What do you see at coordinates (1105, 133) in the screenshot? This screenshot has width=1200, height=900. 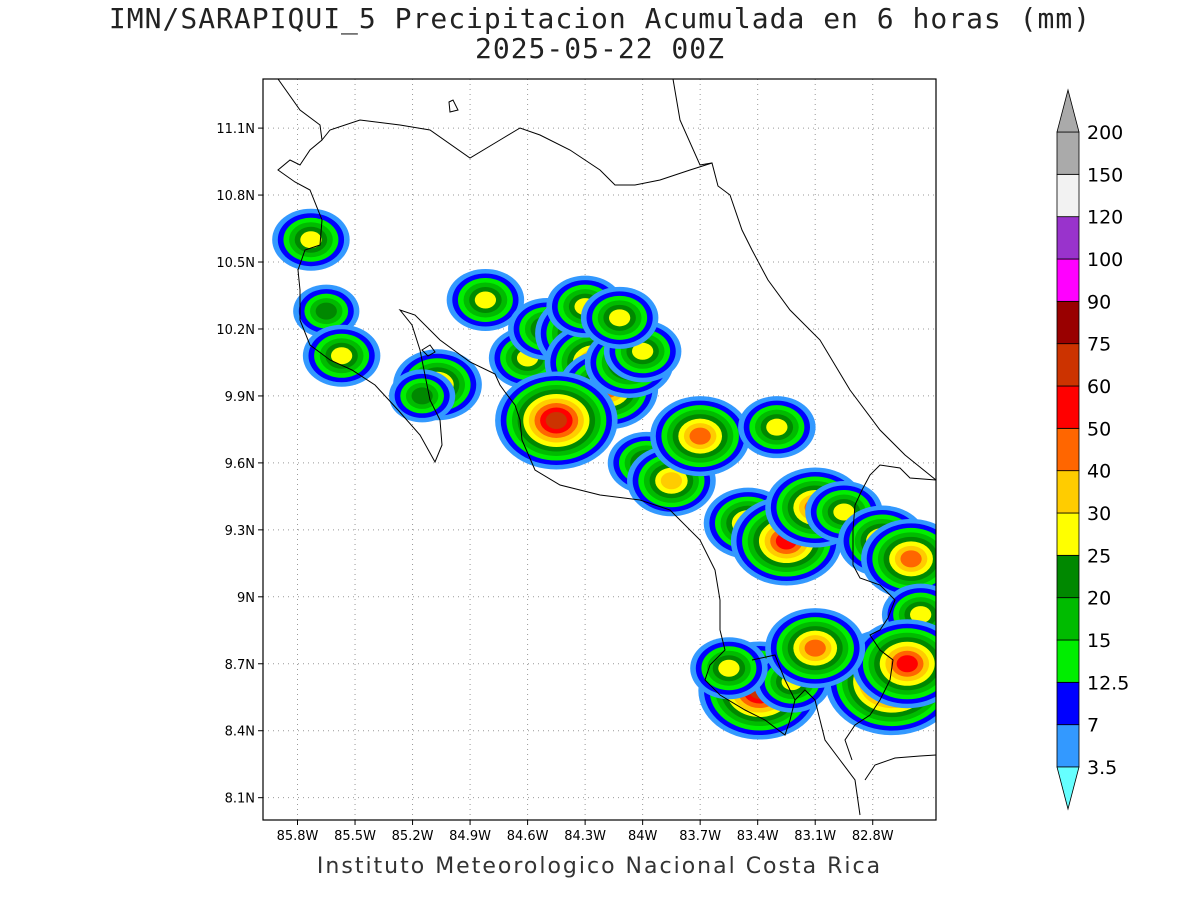 I see `legend-label: 200` at bounding box center [1105, 133].